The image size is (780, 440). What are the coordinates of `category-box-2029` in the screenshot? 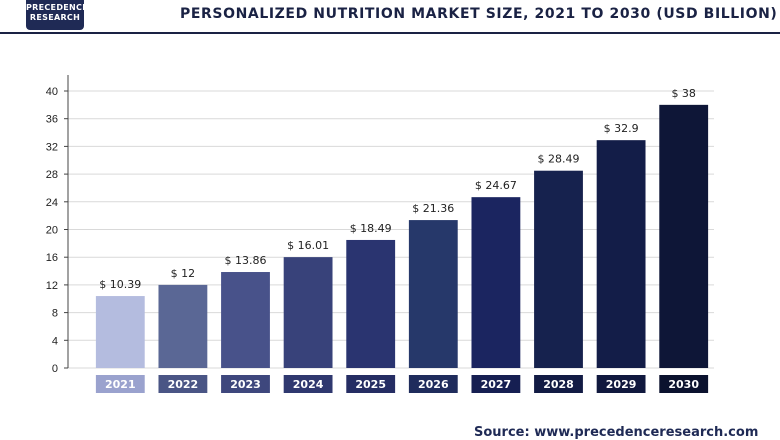 It's located at (621, 384).